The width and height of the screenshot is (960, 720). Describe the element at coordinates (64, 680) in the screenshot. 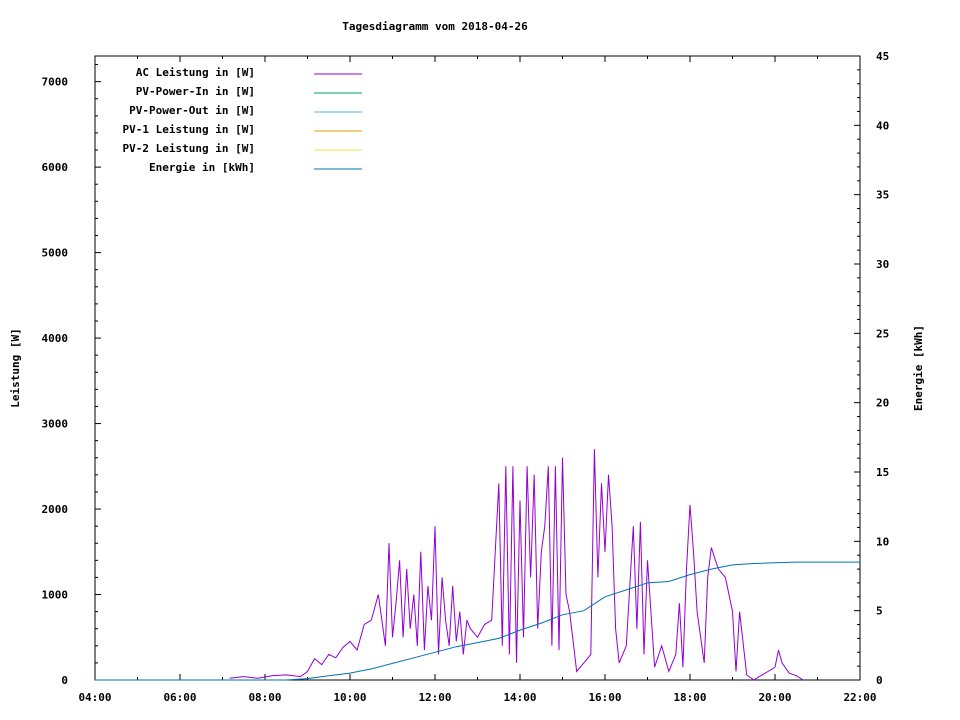

I see `y-tick-label: 0` at that location.